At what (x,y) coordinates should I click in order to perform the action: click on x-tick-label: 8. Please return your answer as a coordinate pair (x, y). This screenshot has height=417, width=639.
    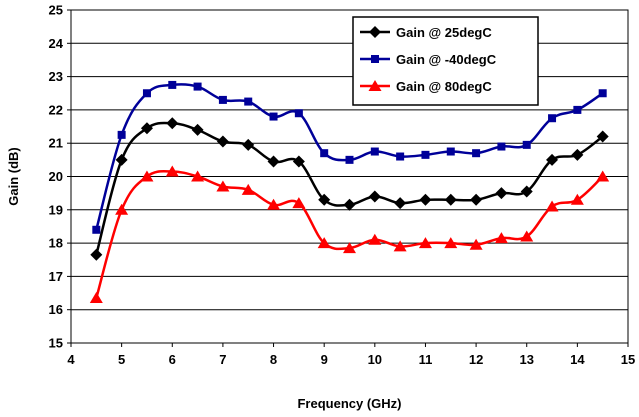
    Looking at the image, I should click on (273, 359).